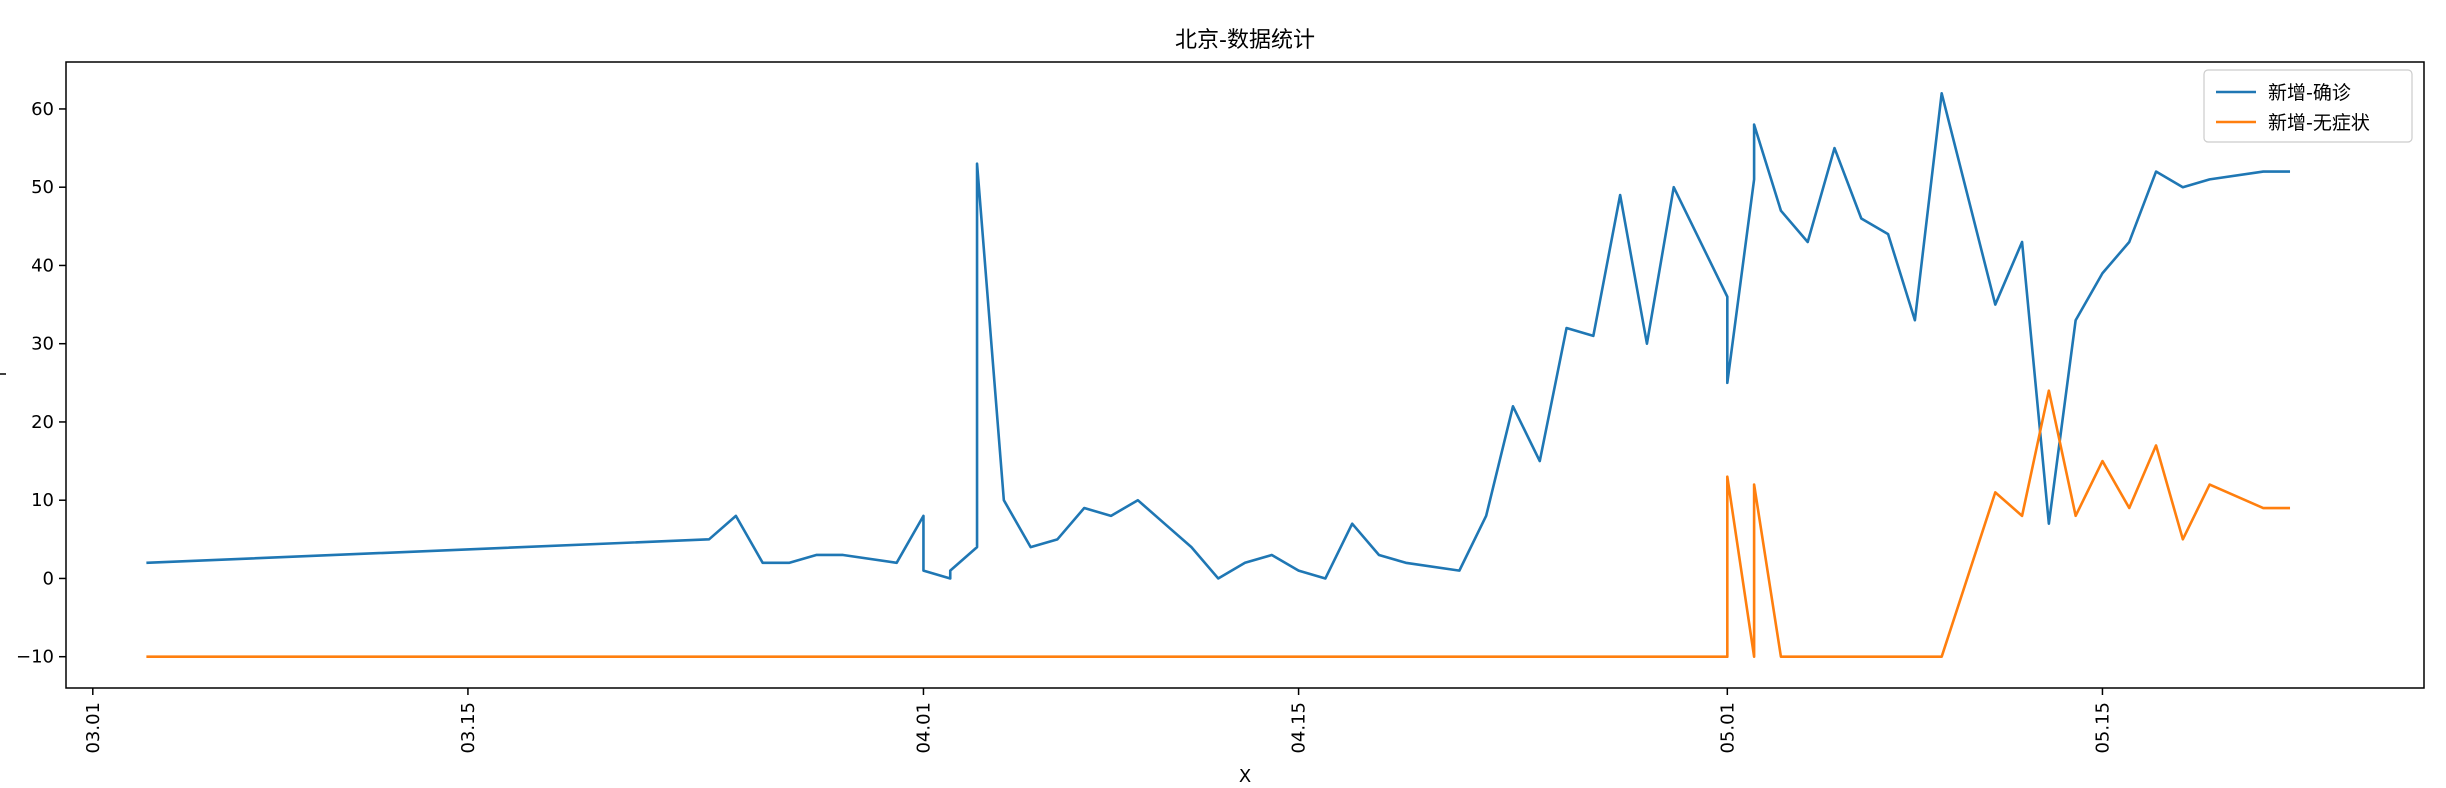 The height and width of the screenshot is (788, 2446). What do you see at coordinates (2309, 93) in the screenshot?
I see `legend-label: 新增-确诊` at bounding box center [2309, 93].